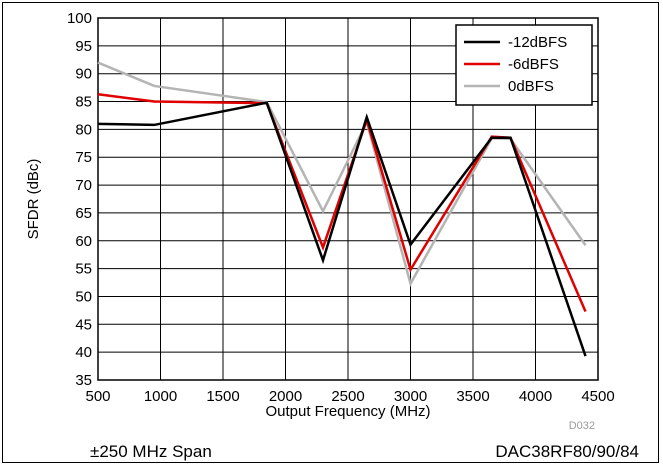  What do you see at coordinates (83, 380) in the screenshot?
I see `y-tick-label: 35` at bounding box center [83, 380].